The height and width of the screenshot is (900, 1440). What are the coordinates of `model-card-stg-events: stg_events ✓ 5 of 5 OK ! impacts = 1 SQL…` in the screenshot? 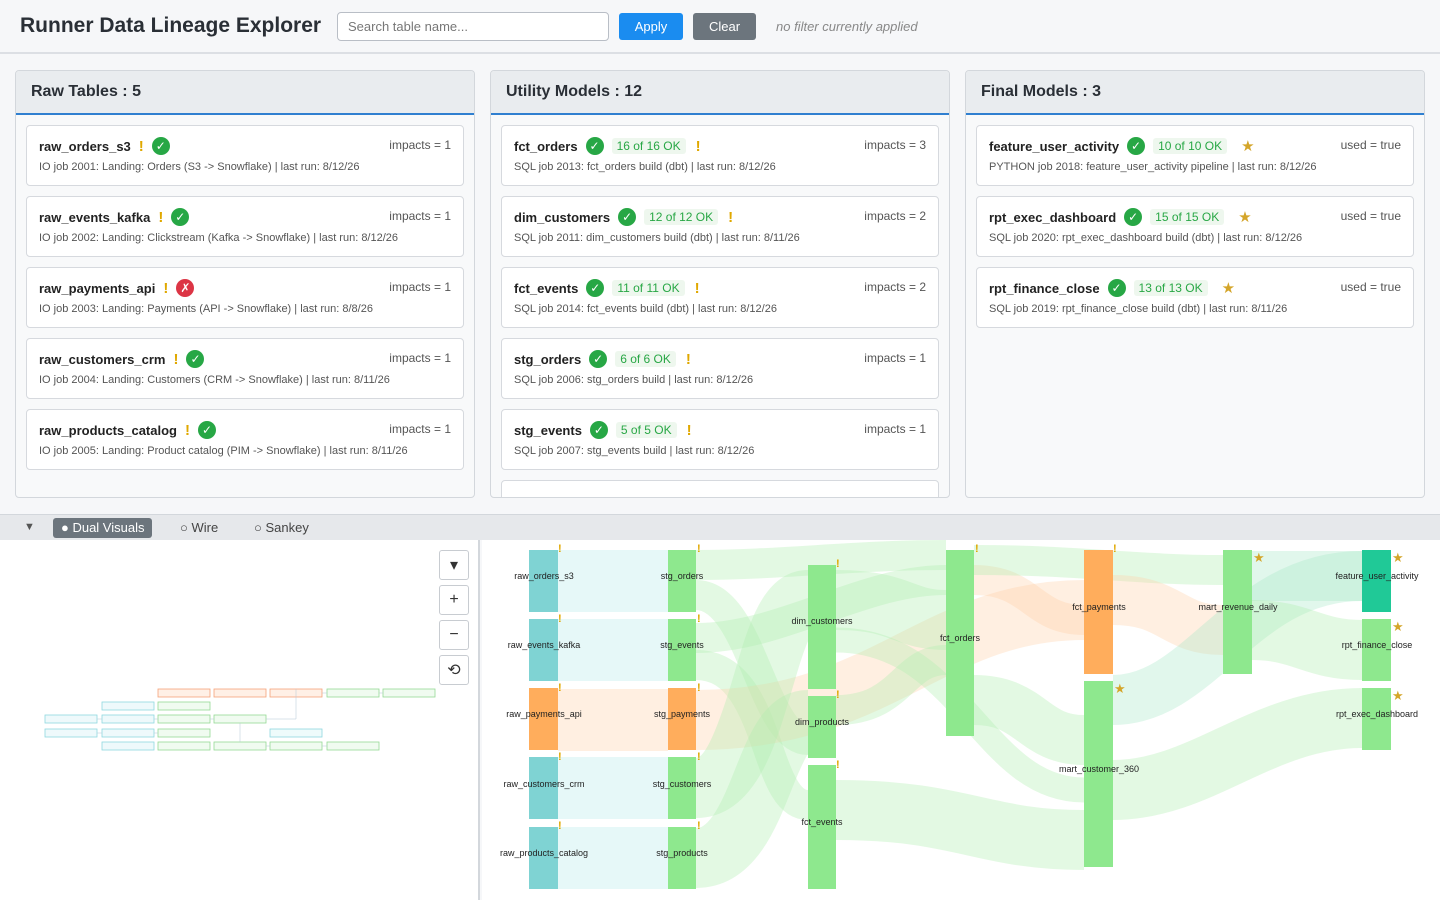 It's located at (720, 439).